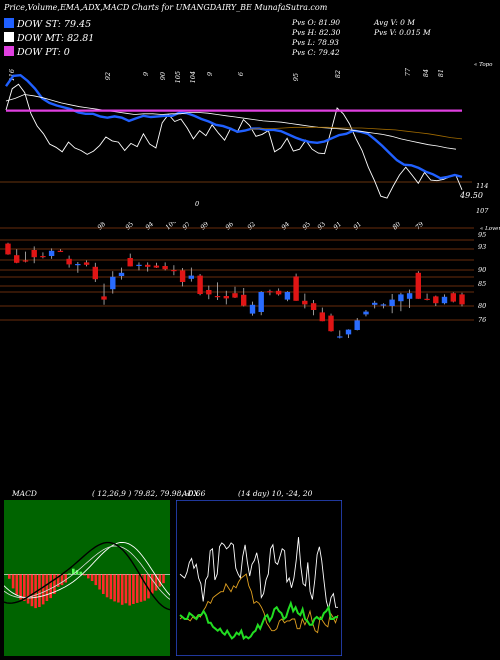 This screenshot has width=500, height=660. Describe the element at coordinates (163, 76) in the screenshot. I see `ema-top-label: 90` at that location.